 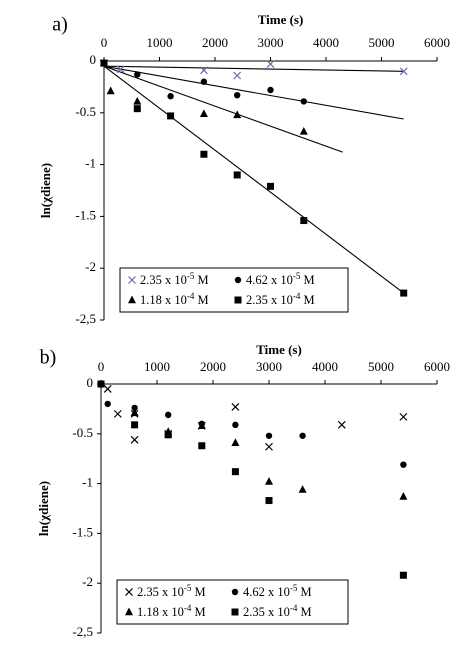 What do you see at coordinates (213, 366) in the screenshot?
I see `x-tick-label: 2000` at bounding box center [213, 366].